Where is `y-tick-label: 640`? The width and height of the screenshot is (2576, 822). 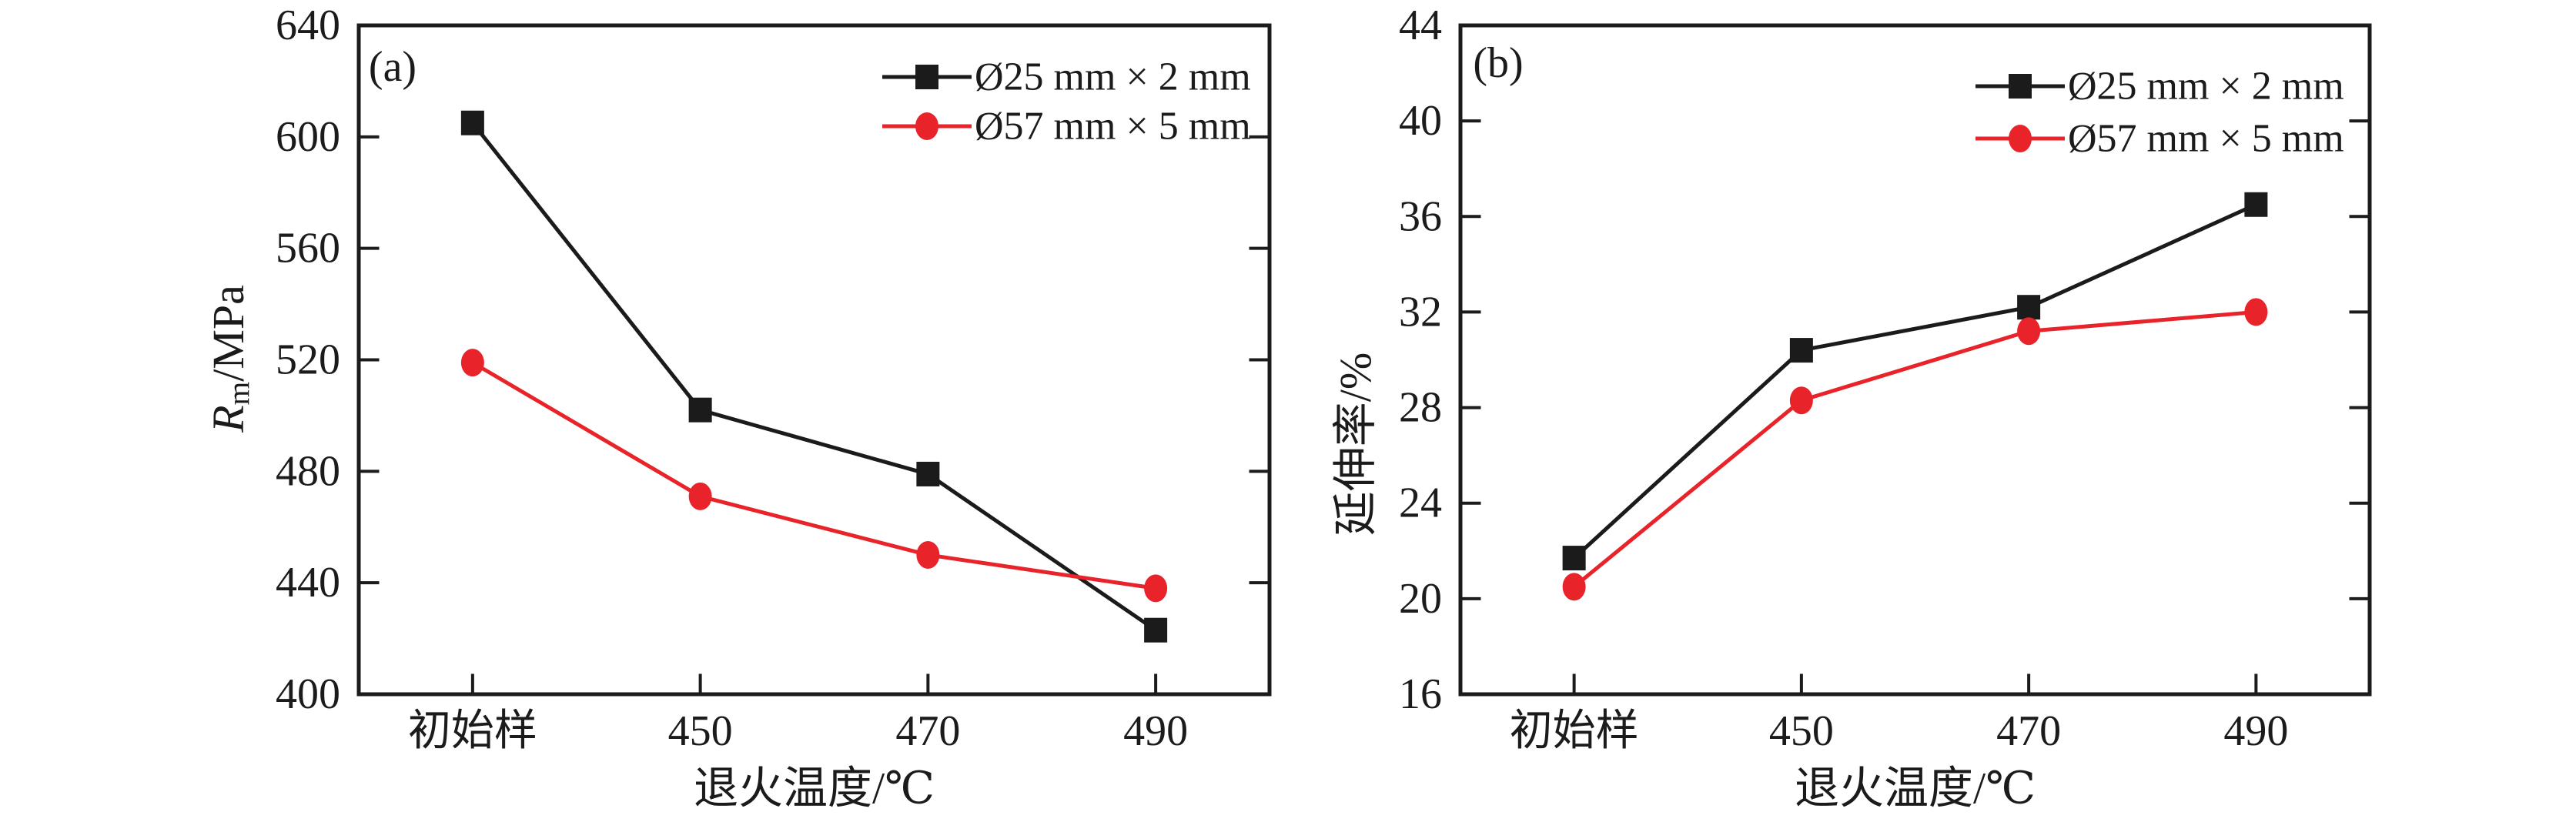
y-tick-label: 640 is located at coordinates (308, 25).